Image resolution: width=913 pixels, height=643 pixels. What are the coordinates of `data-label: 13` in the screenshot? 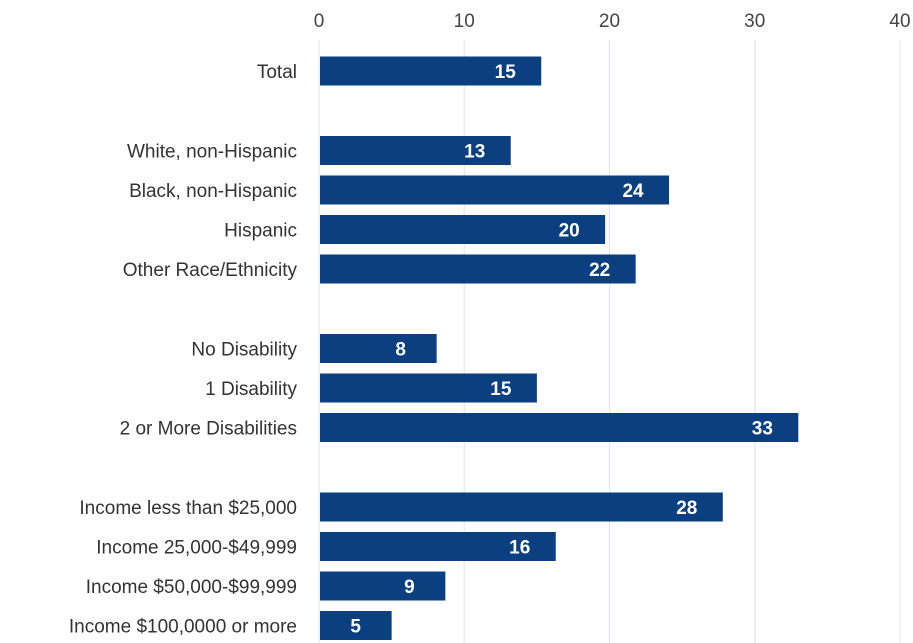 It's located at (474, 152).